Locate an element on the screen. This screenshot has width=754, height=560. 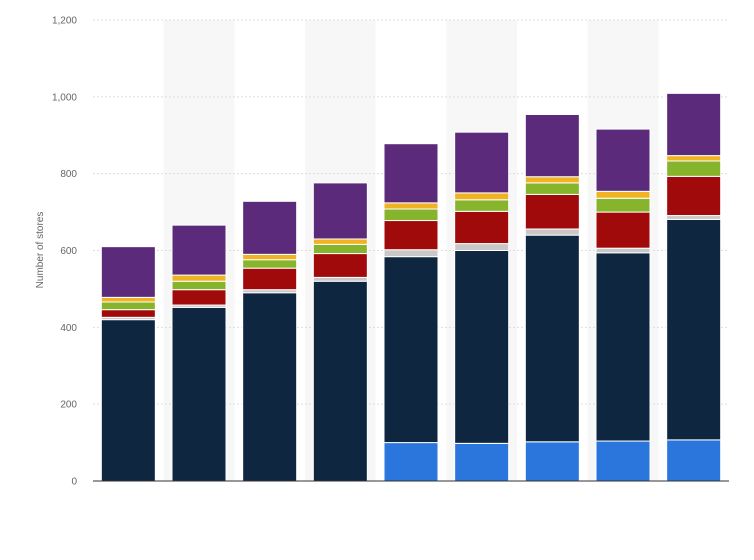
y-tick-label: 0 is located at coordinates (74, 482).